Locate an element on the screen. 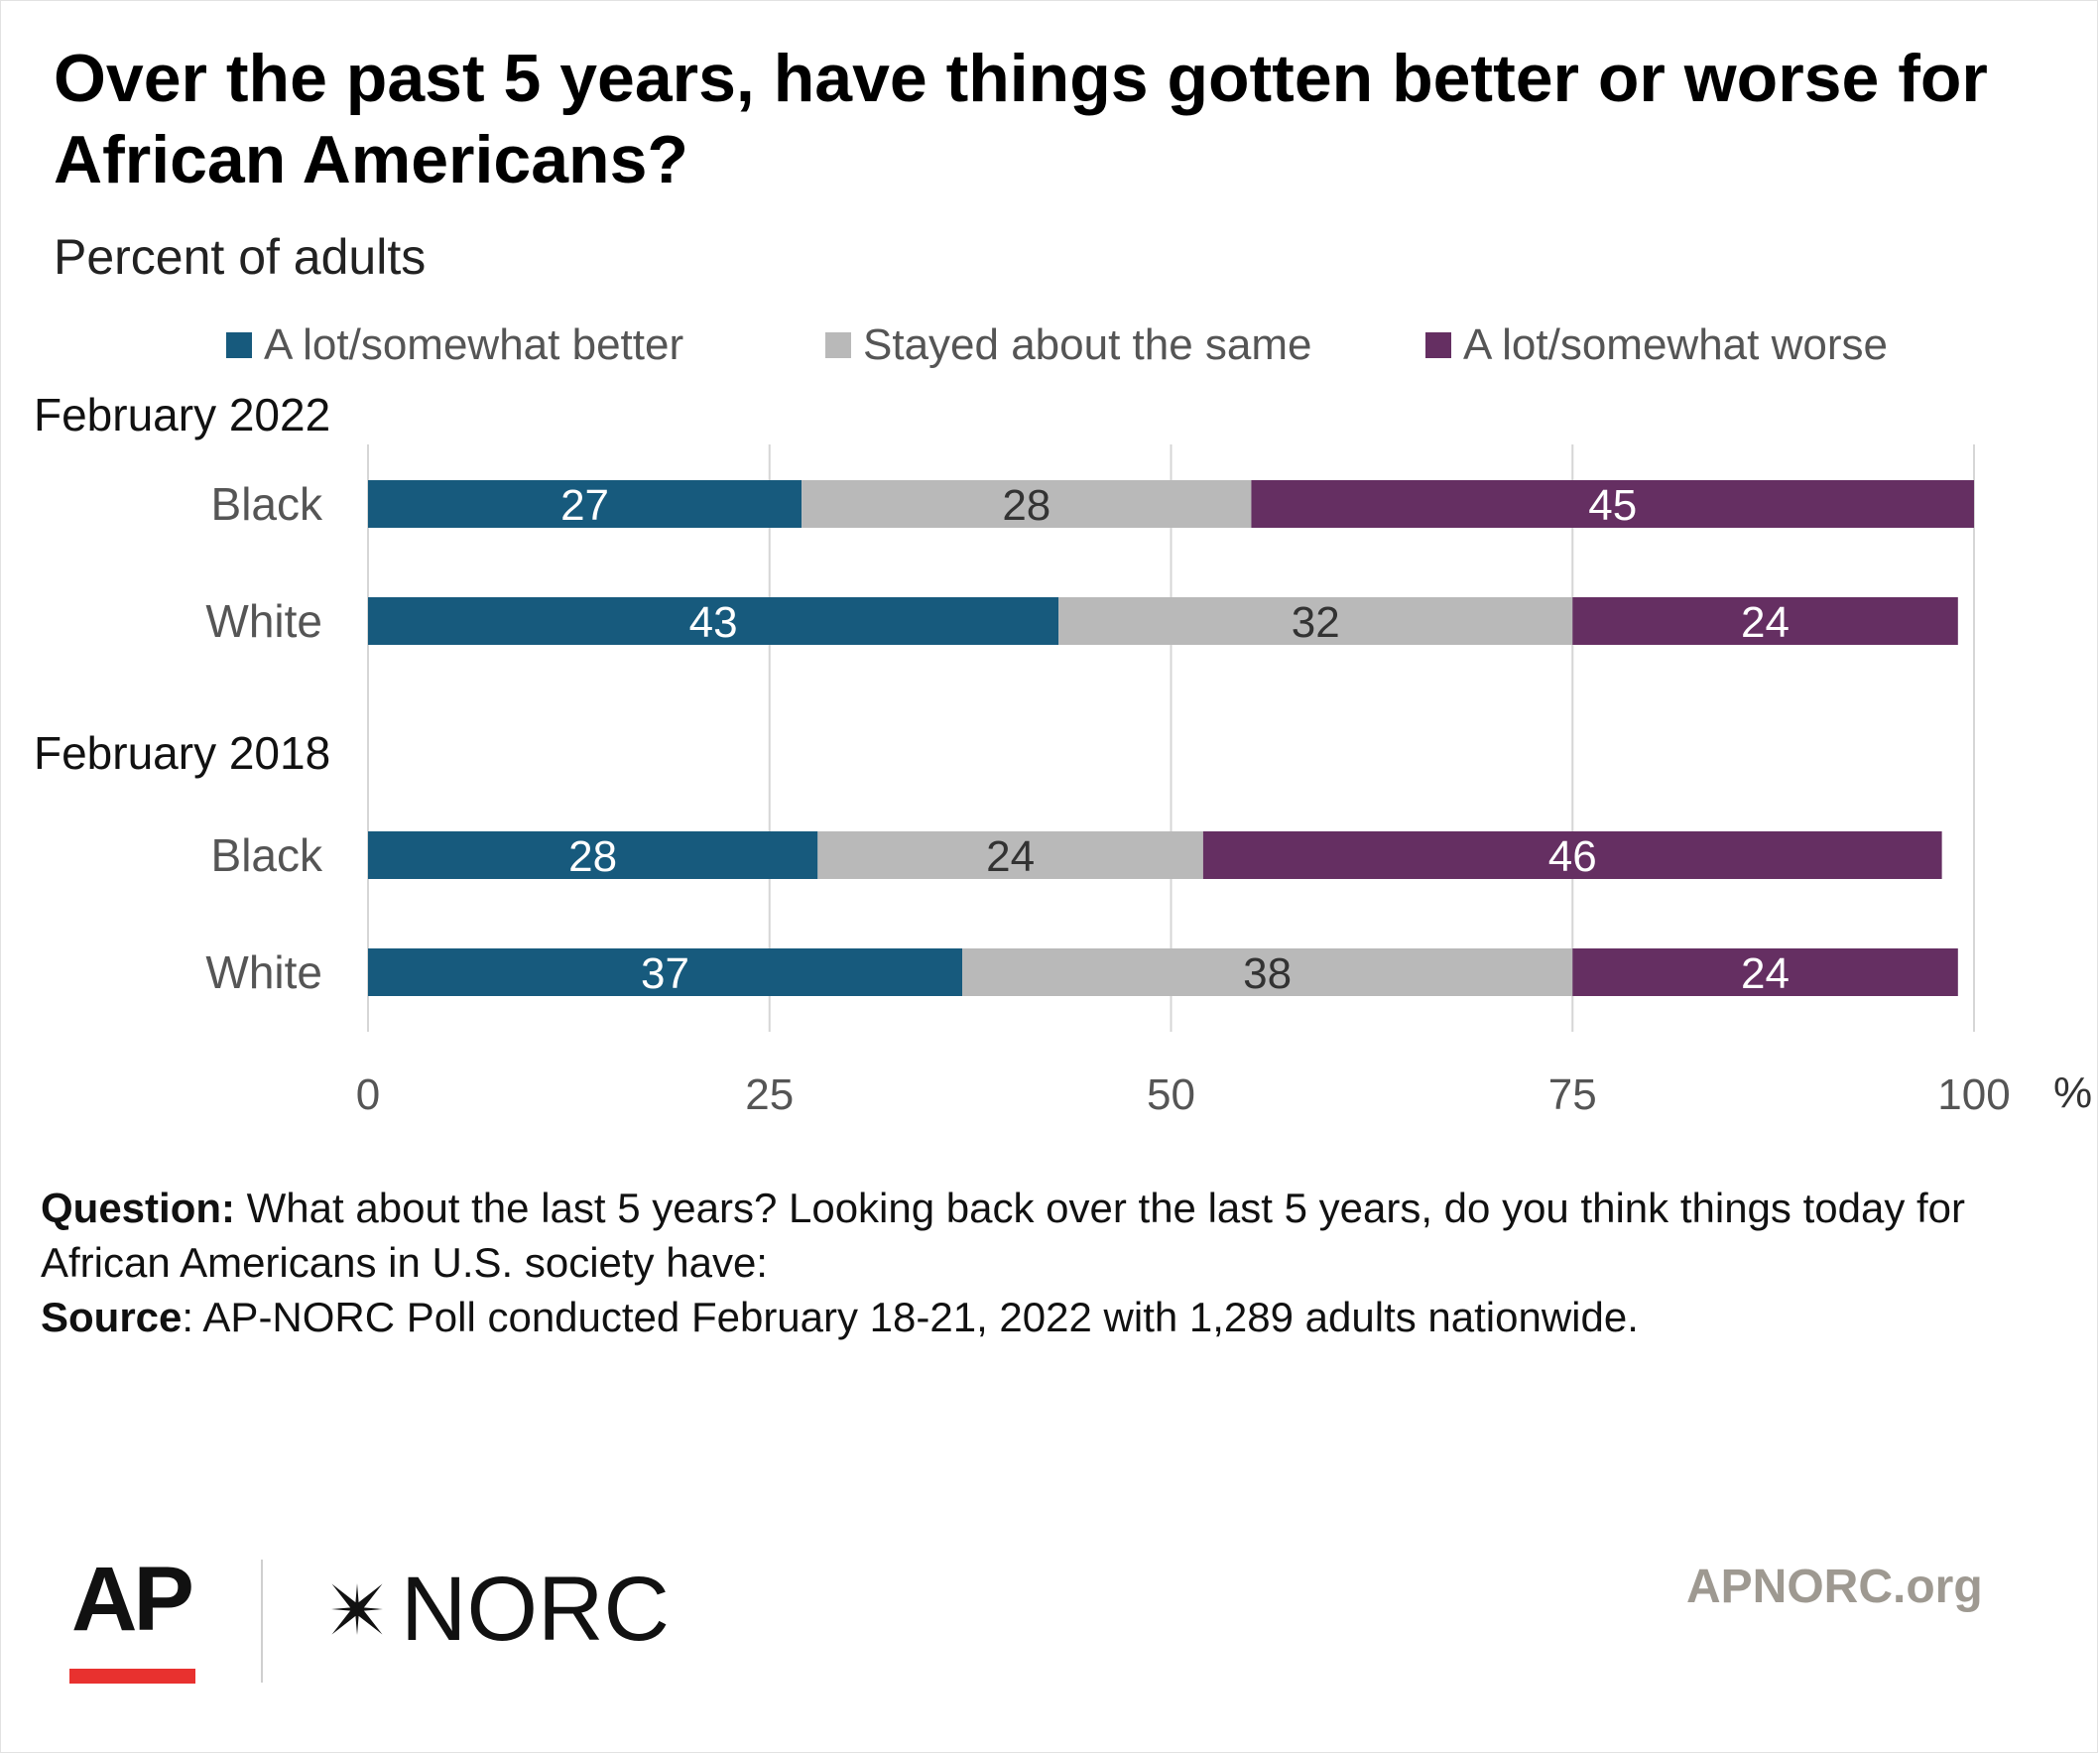 The width and height of the screenshot is (2100, 1755). x-tick-75: 75 is located at coordinates (1572, 1094).